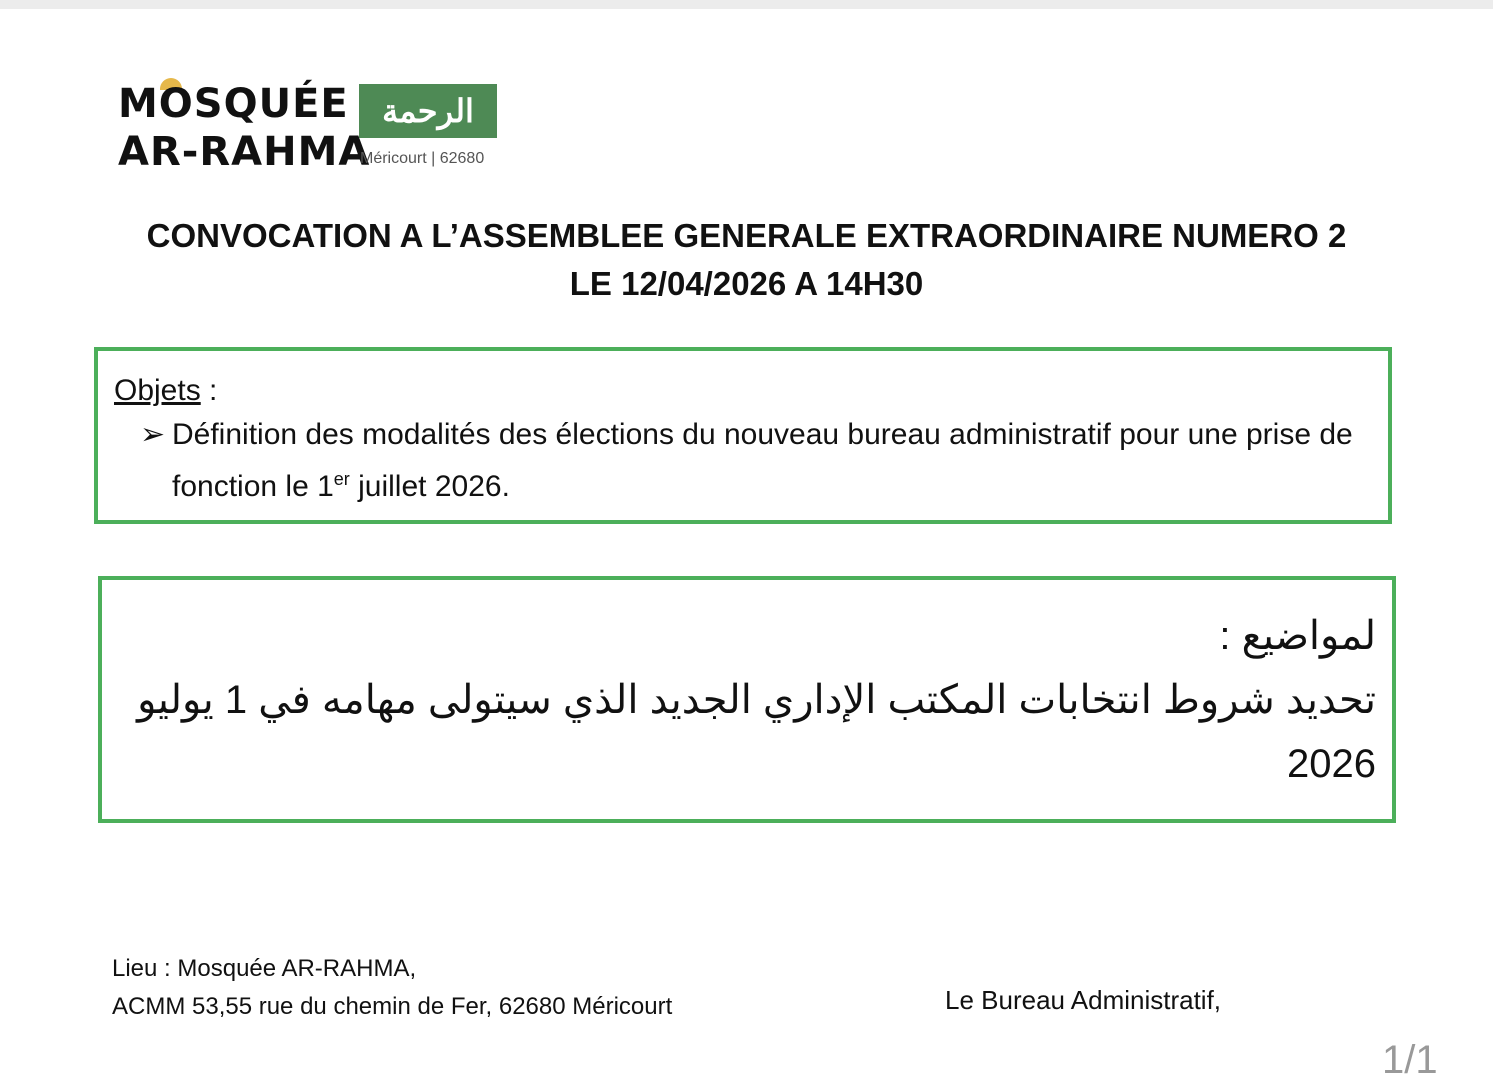  What do you see at coordinates (233, 104) in the screenshot?
I see `logo-line1: MOSQUÉE` at bounding box center [233, 104].